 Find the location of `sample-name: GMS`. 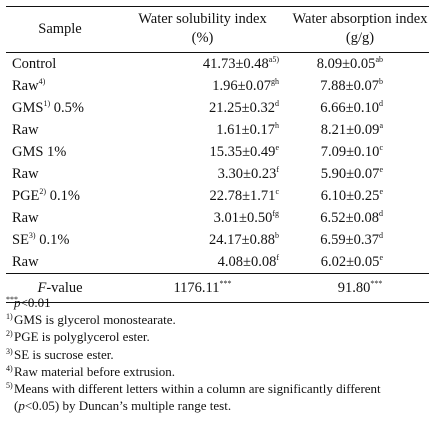

sample-name: GMS is located at coordinates (28, 108).